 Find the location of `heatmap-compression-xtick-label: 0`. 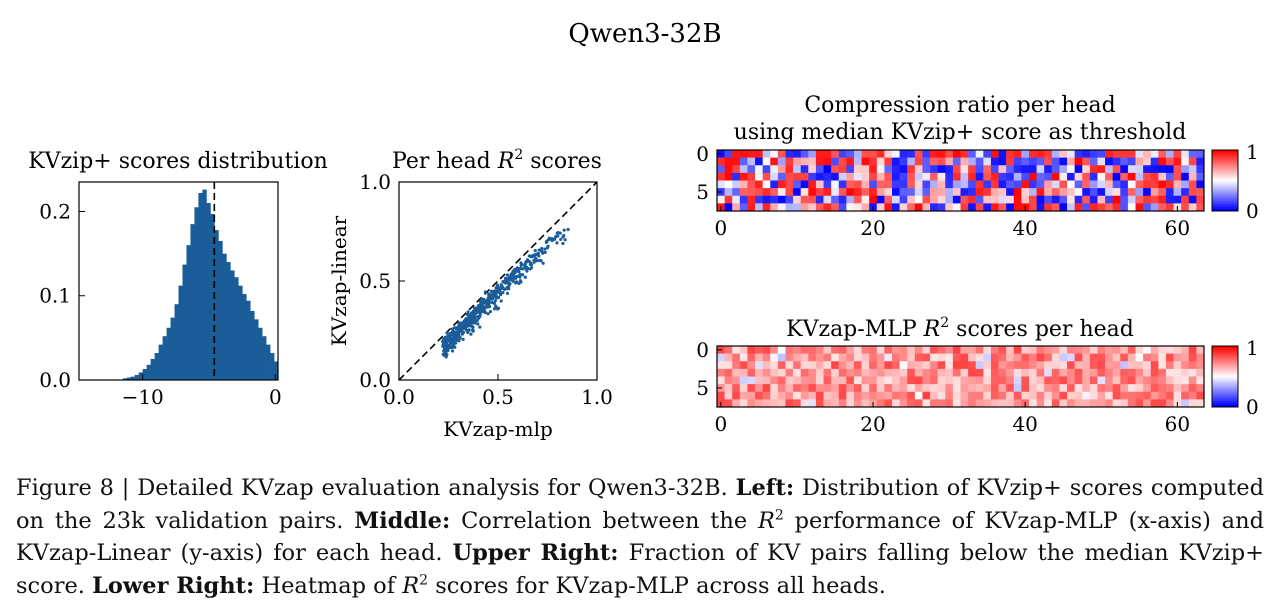

heatmap-compression-xtick-label: 0 is located at coordinates (720, 228).